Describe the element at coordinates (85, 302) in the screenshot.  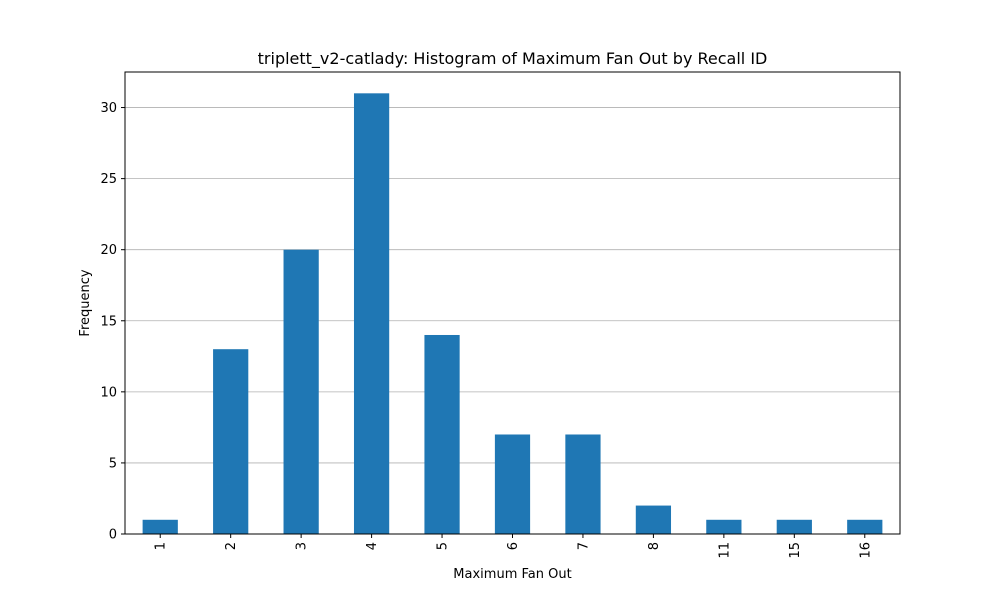
I see `y-axis-label: Frequency` at that location.